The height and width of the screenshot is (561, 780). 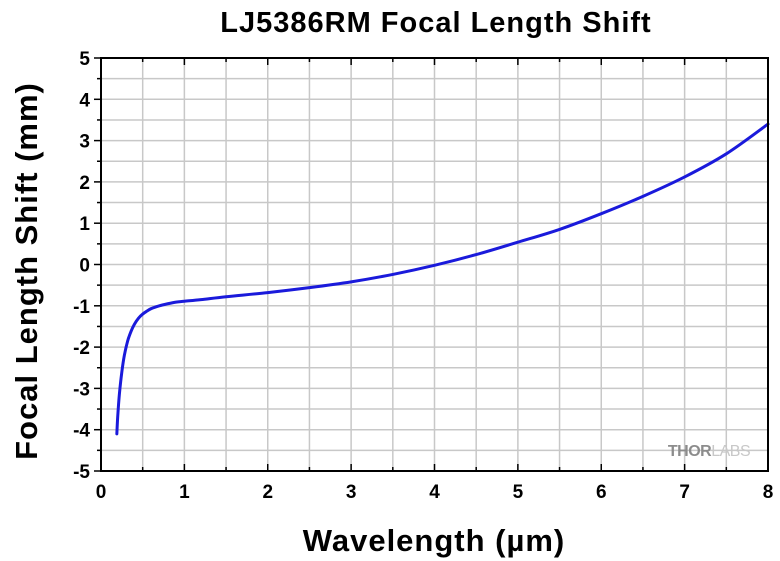 I want to click on chart-title: LJ5386RM Focal Length Shift, so click(x=435, y=23).